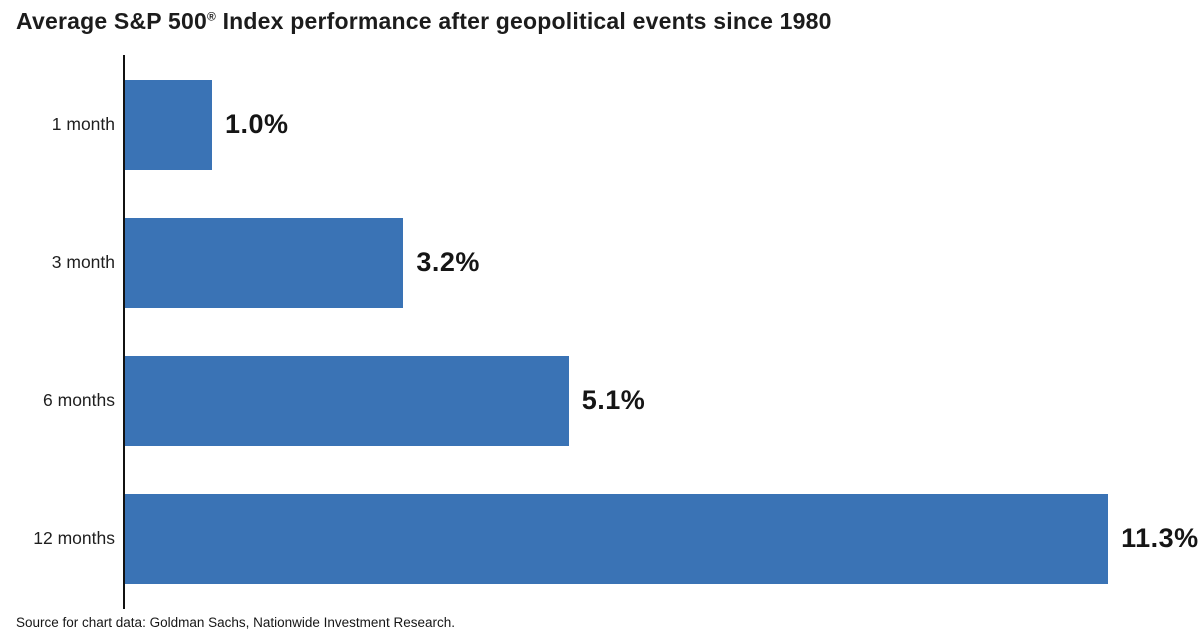  What do you see at coordinates (662, 262) in the screenshot?
I see `bar-track: 3.2%` at bounding box center [662, 262].